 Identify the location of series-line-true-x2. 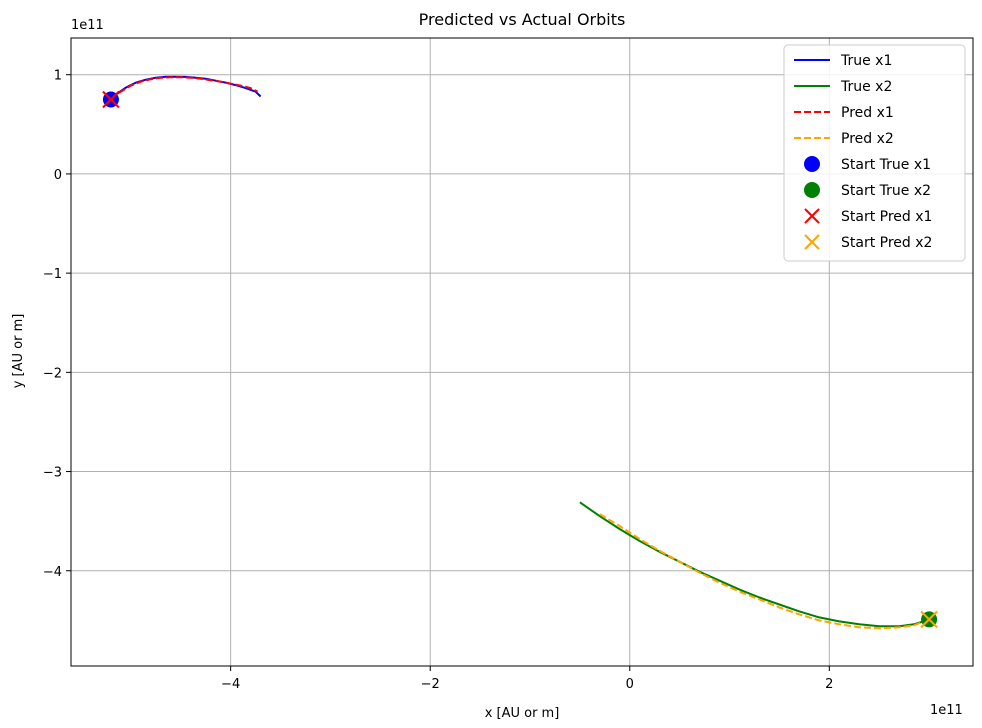
(754, 564).